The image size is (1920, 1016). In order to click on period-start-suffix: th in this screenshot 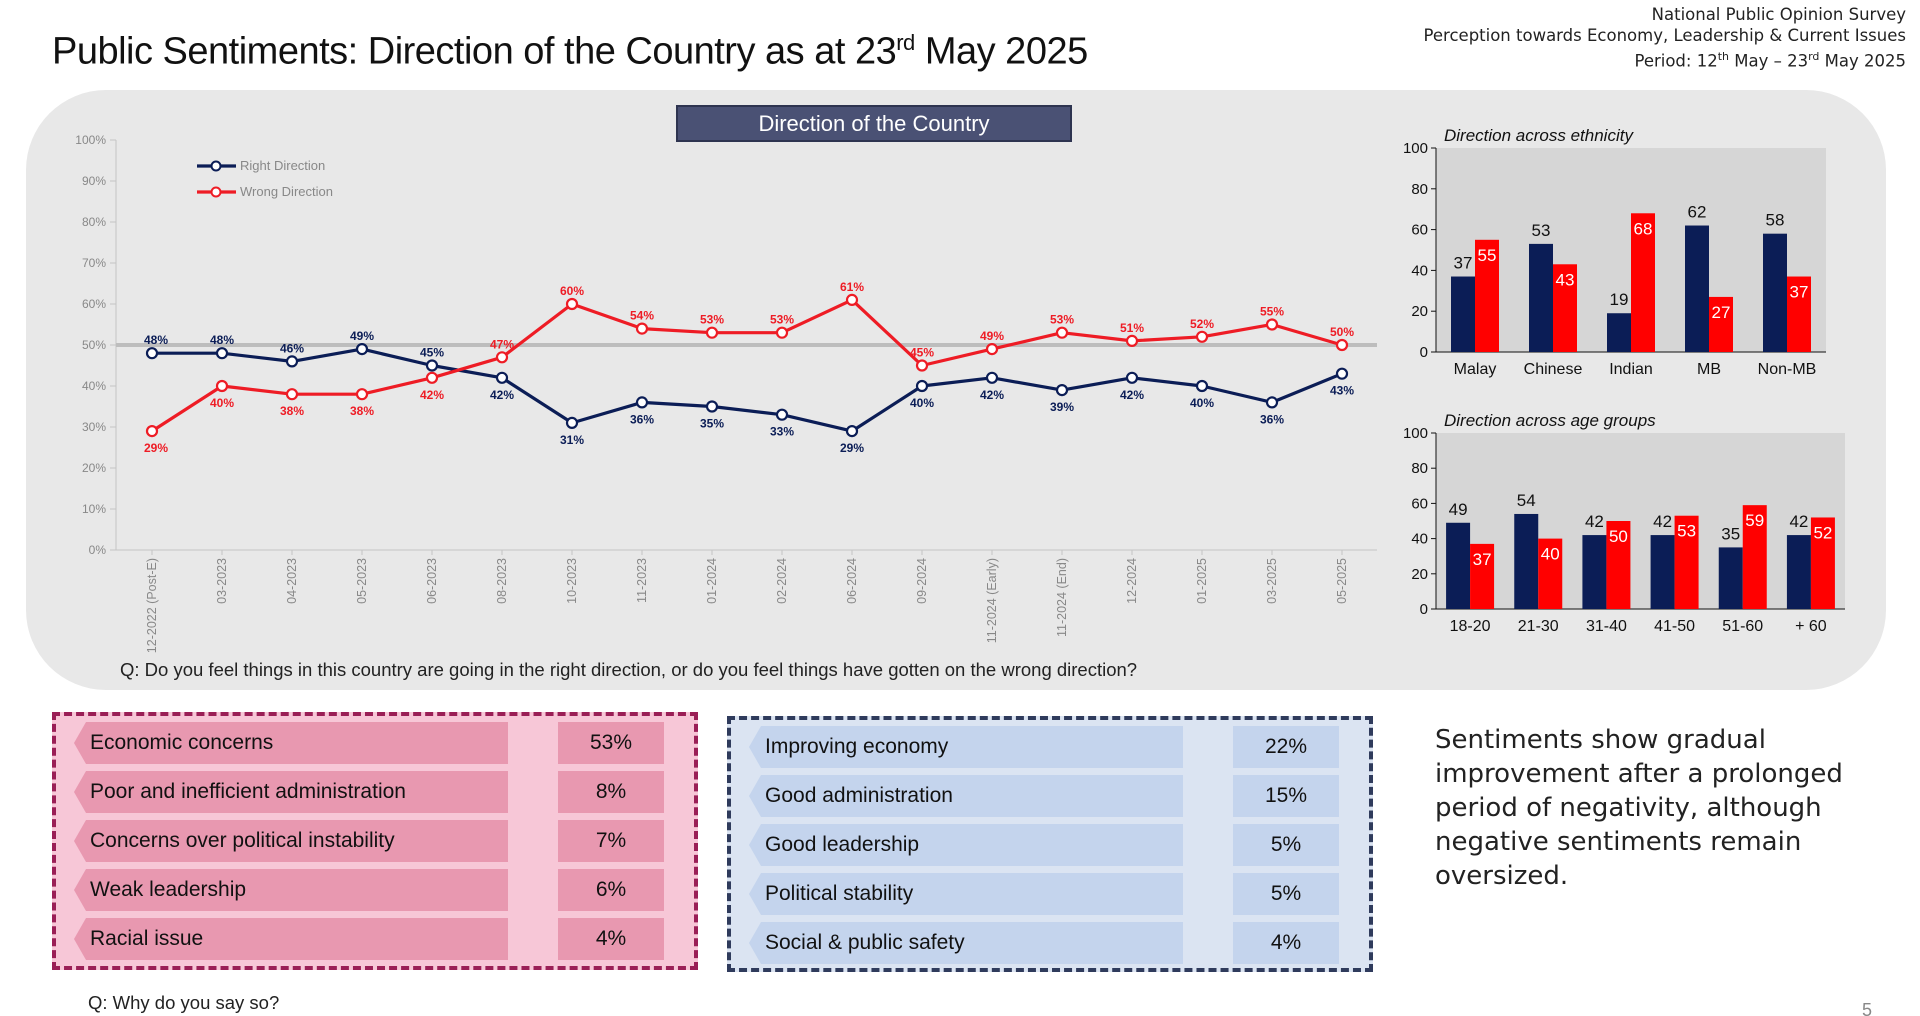, I will do `click(1723, 56)`.